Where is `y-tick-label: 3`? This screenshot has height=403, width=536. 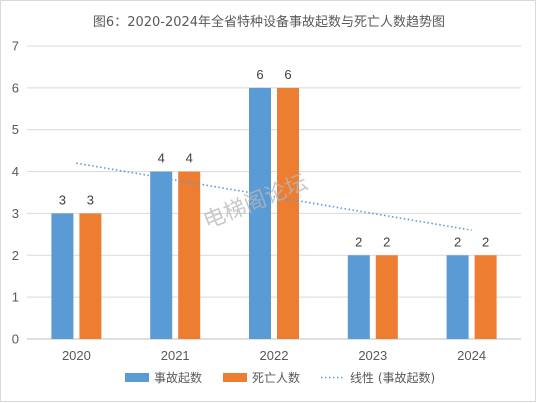 y-tick-label: 3 is located at coordinates (15, 213).